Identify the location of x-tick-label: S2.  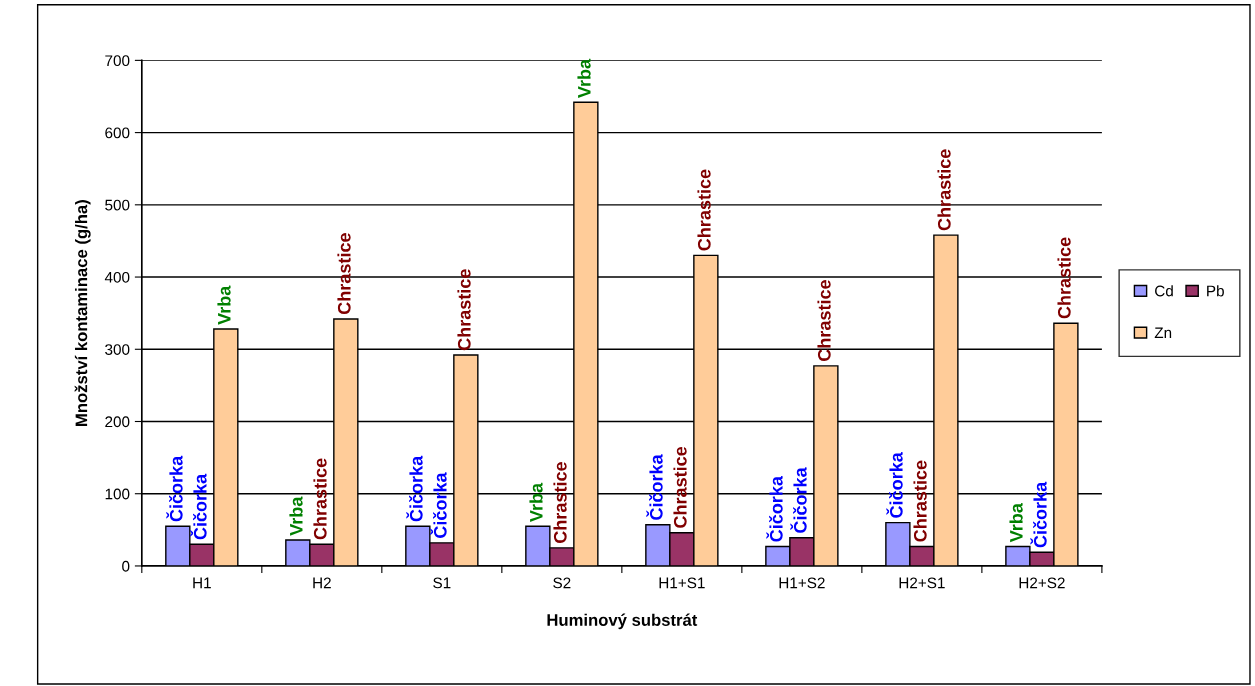
(562, 583).